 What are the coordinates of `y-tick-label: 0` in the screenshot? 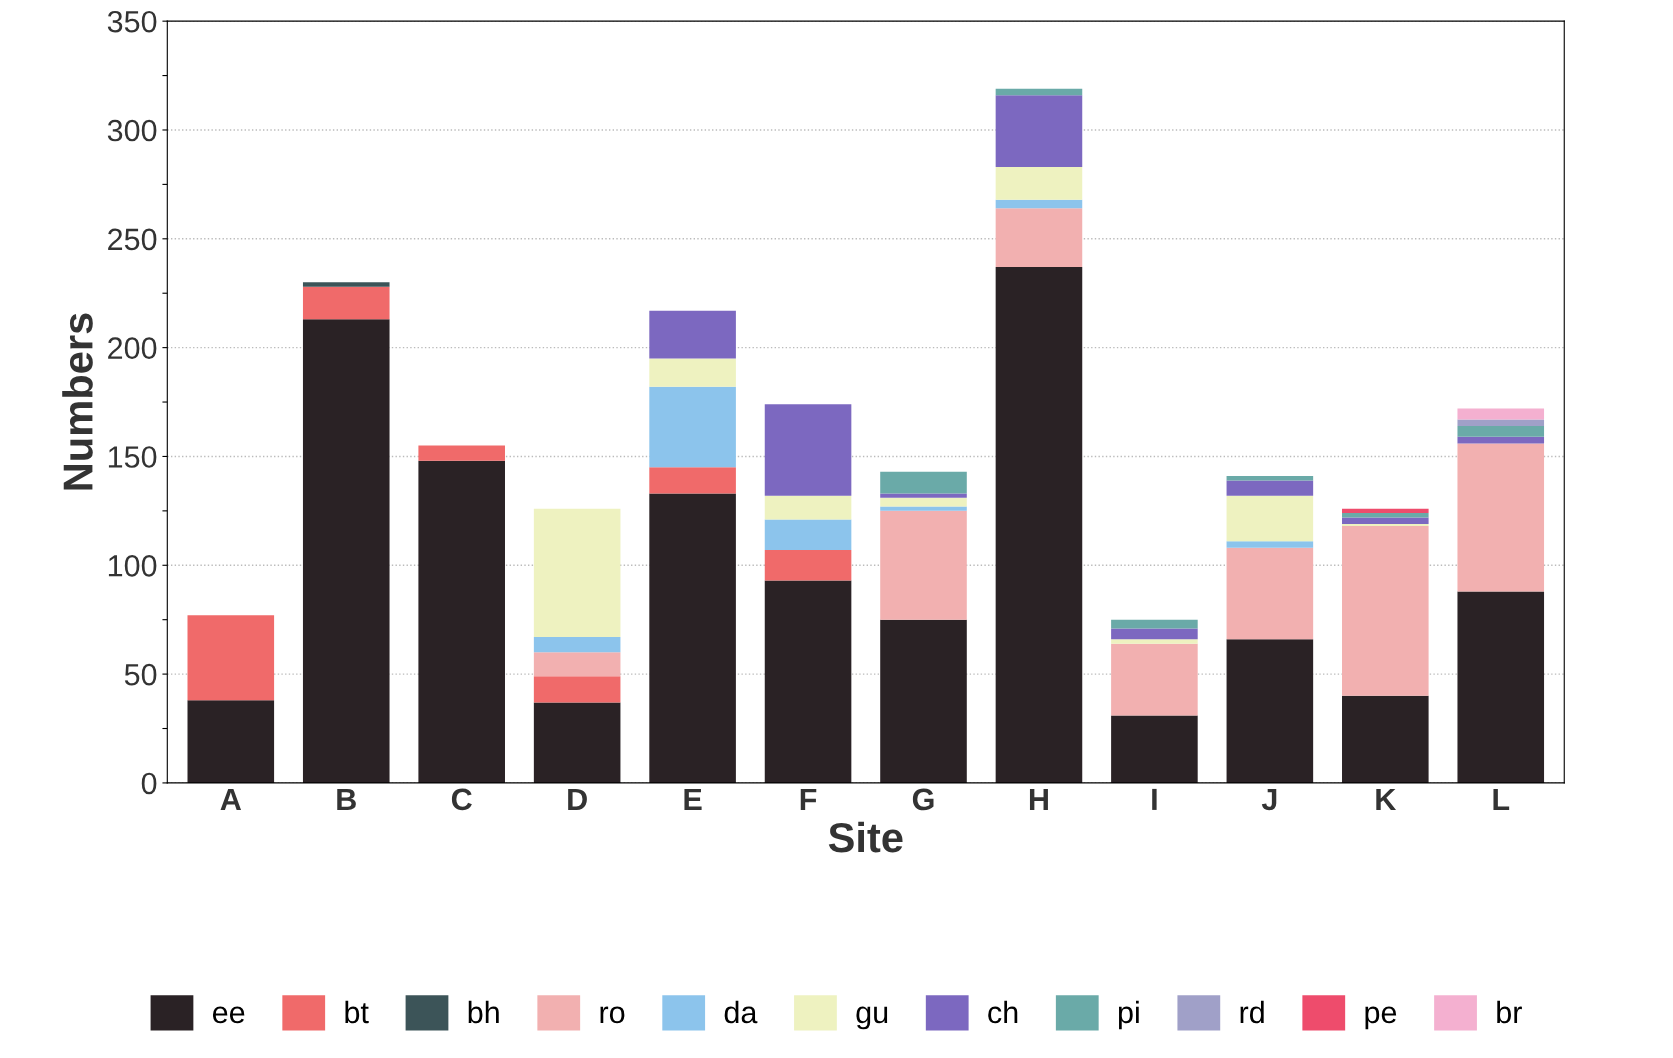 It's located at (149, 783).